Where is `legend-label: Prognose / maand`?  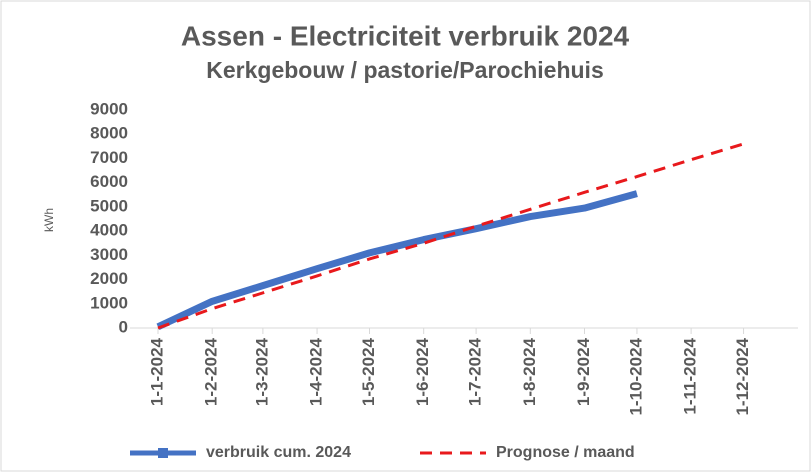
legend-label: Prognose / maand is located at coordinates (565, 452).